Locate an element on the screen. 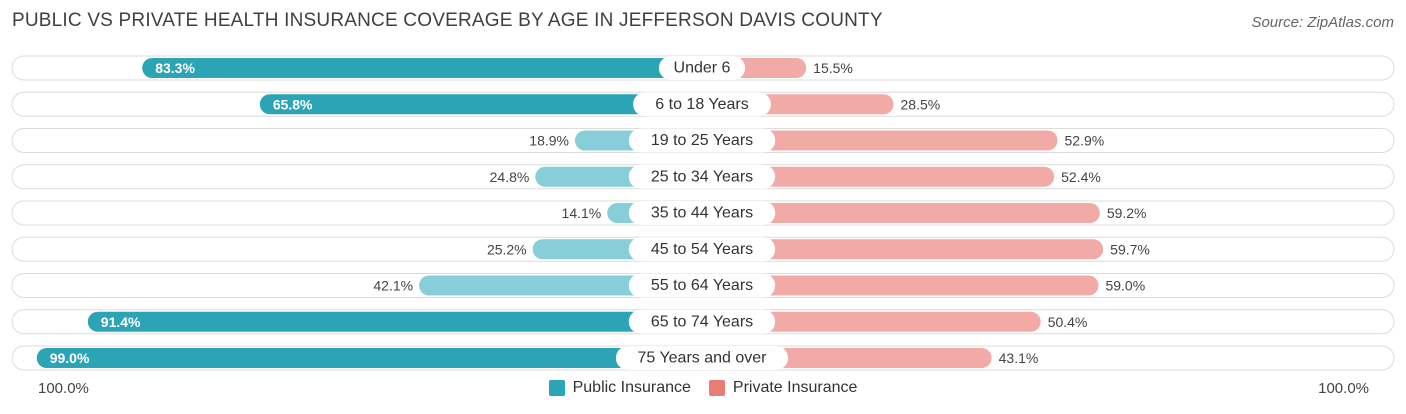  category-label: 19 to 25 Years is located at coordinates (702, 140).